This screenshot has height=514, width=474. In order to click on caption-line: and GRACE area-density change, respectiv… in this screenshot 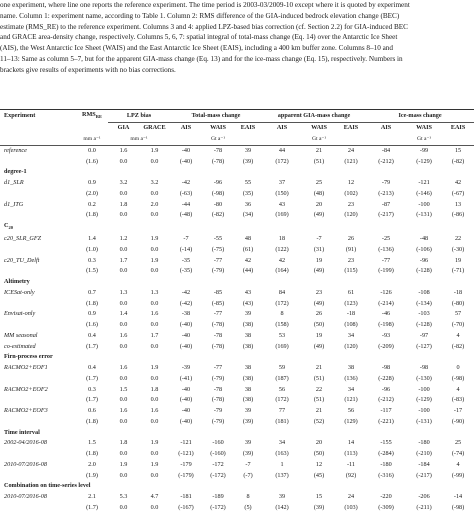, I will do `click(199, 37)`.